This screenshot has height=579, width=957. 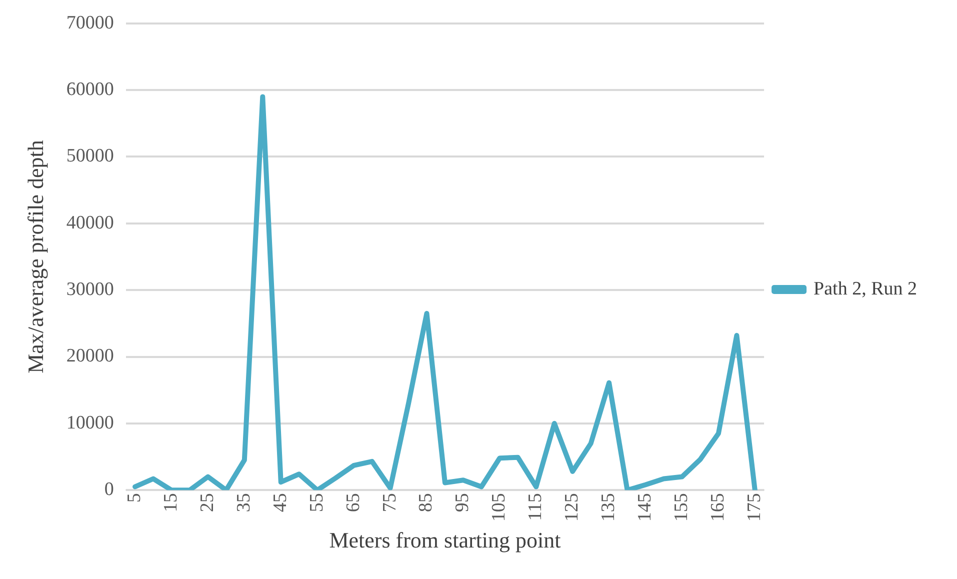 I want to click on y-tick-label: 0, so click(x=109, y=489).